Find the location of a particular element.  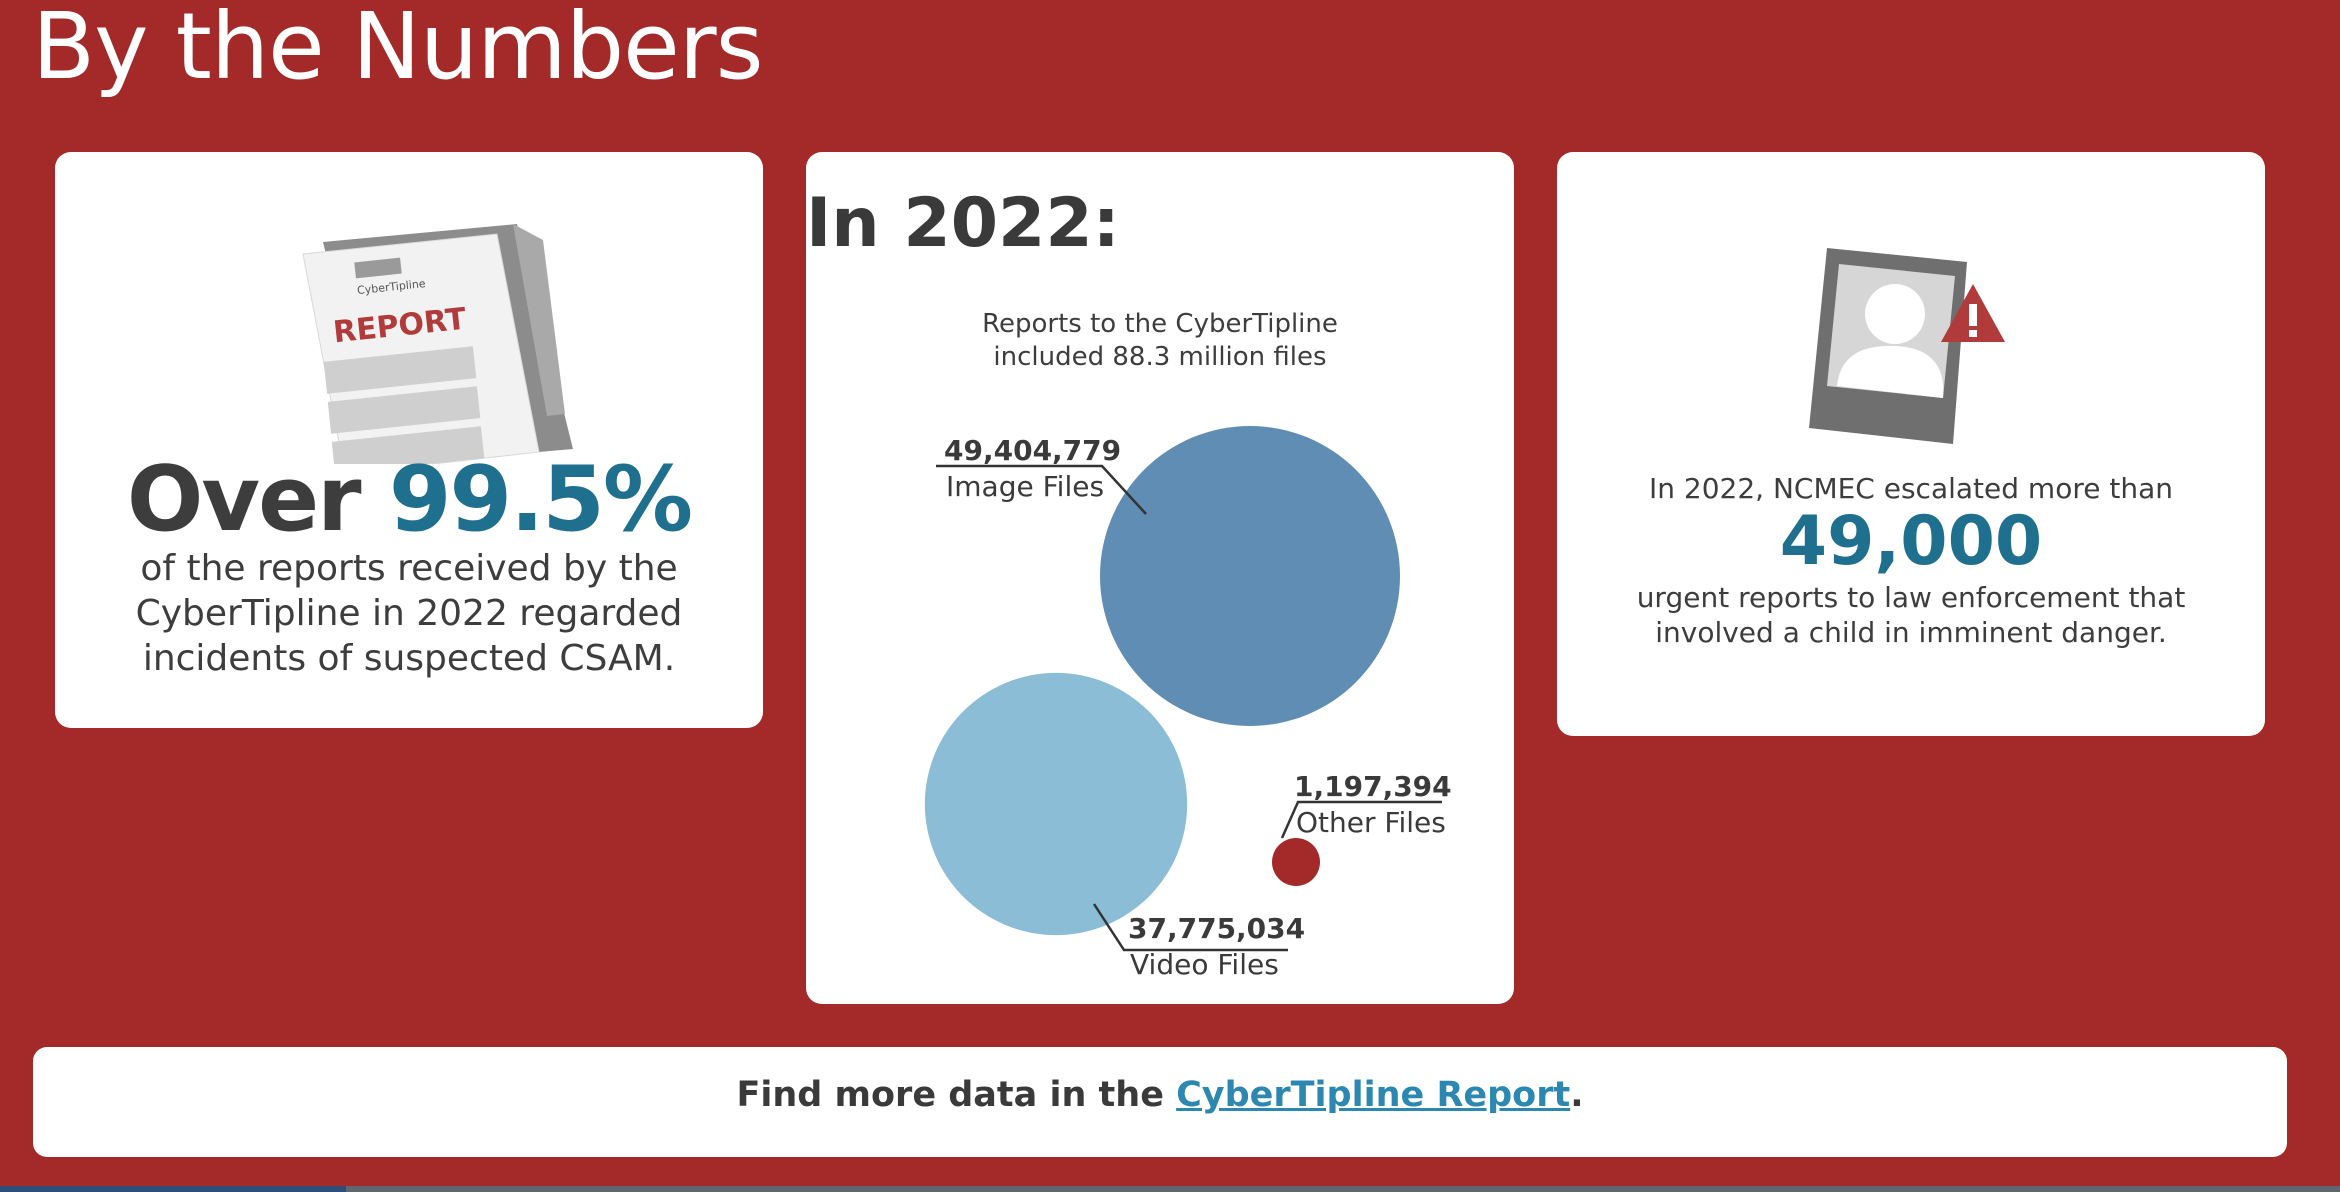

page-title: By the Numbers is located at coordinates (398, 50).